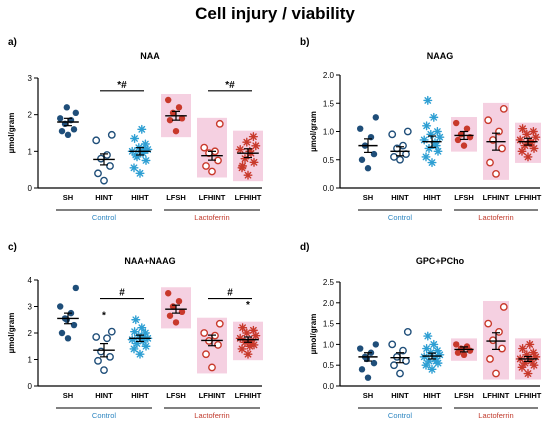  What do you see at coordinates (275, 13) in the screenshot?
I see `figure-title: Cell injury / viability` at bounding box center [275, 13].